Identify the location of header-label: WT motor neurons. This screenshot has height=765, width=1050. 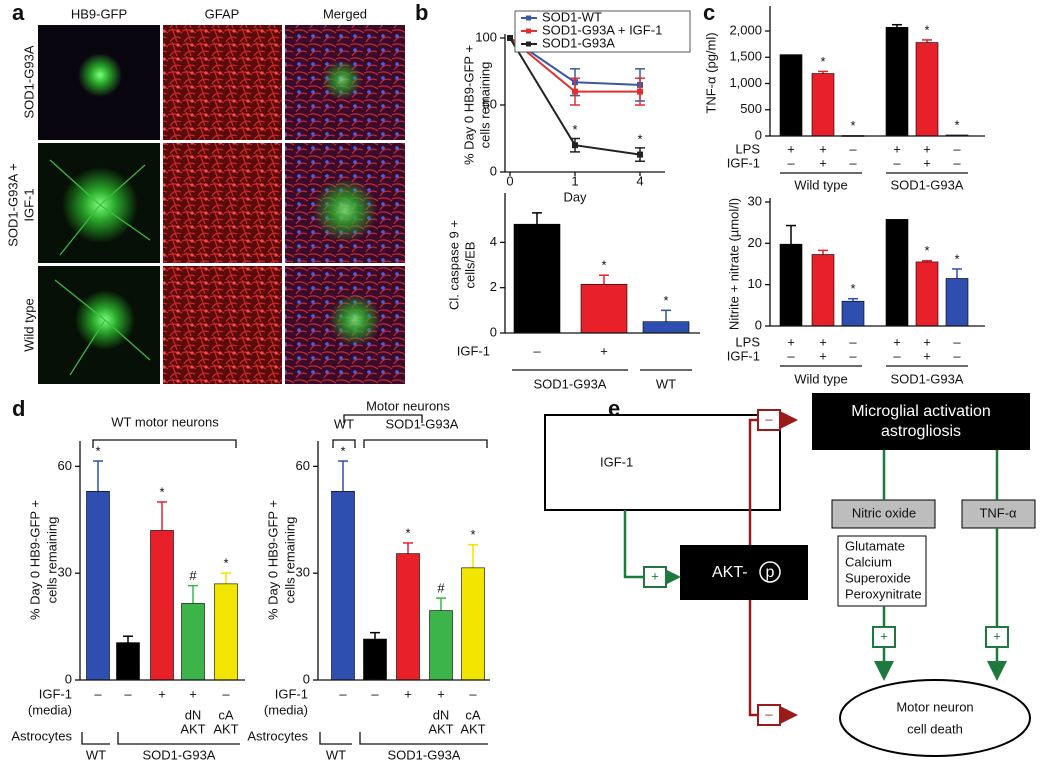
(165, 421).